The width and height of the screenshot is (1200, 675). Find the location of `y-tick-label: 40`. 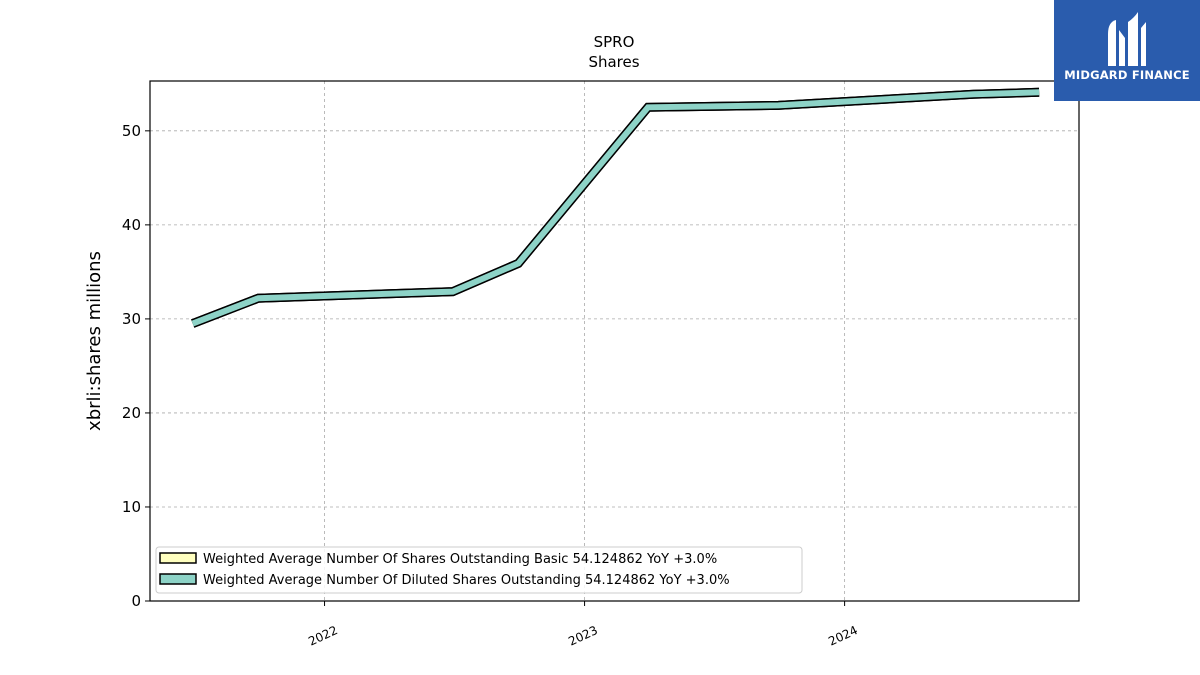

y-tick-label: 40 is located at coordinates (131, 225).